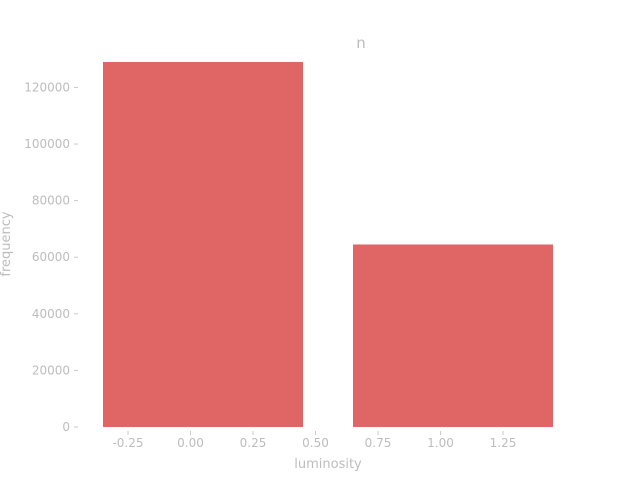  I want to click on y-tick-label: 80000, so click(51, 201).